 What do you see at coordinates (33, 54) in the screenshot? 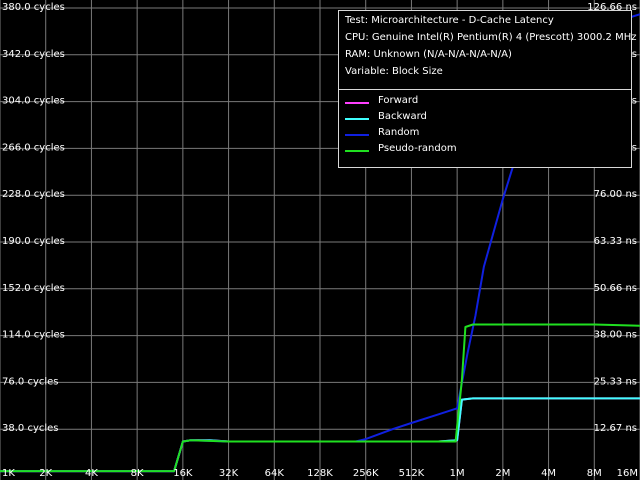
I see `y-left-tick-label: 342.0 cycles` at bounding box center [33, 54].